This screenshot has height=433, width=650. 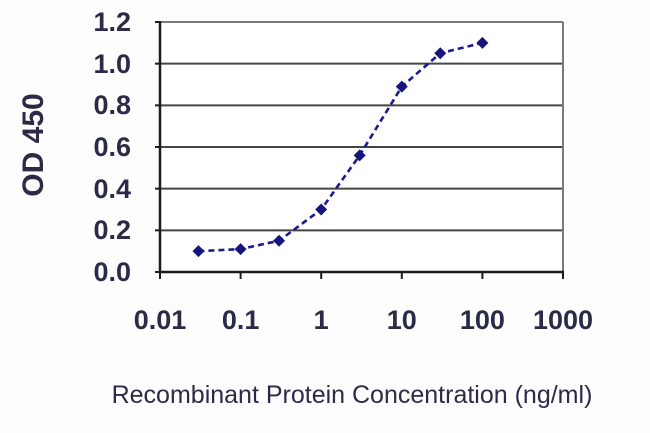 I want to click on x-tick-label: 1000, so click(x=563, y=320).